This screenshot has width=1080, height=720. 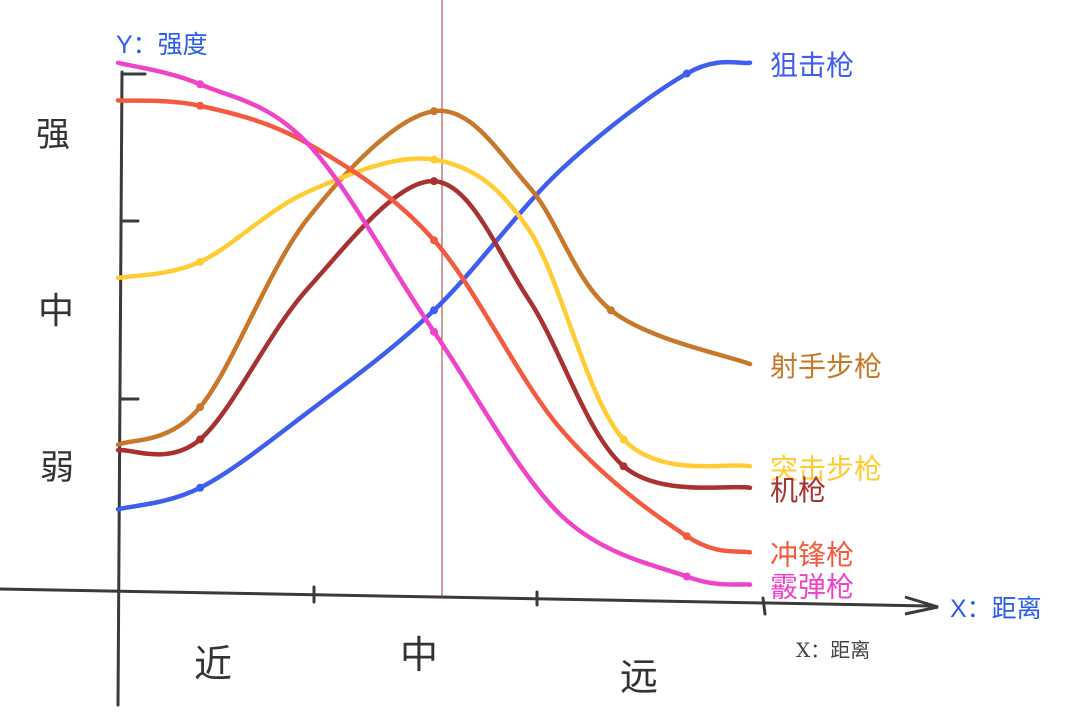 What do you see at coordinates (213, 664) in the screenshot?
I see `x-category-near: 近` at bounding box center [213, 664].